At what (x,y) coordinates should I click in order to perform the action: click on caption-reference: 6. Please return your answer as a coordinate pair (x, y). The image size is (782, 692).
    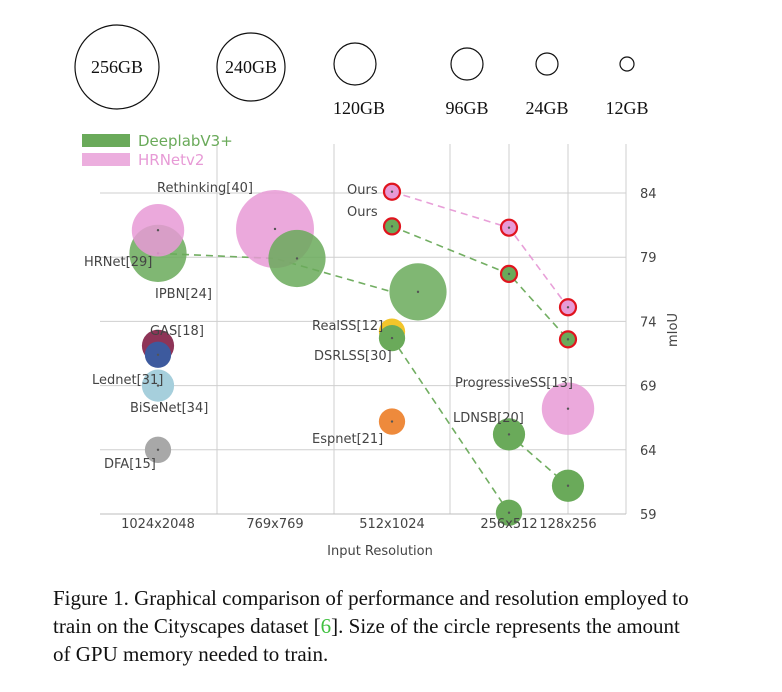
    Looking at the image, I should click on (326, 626).